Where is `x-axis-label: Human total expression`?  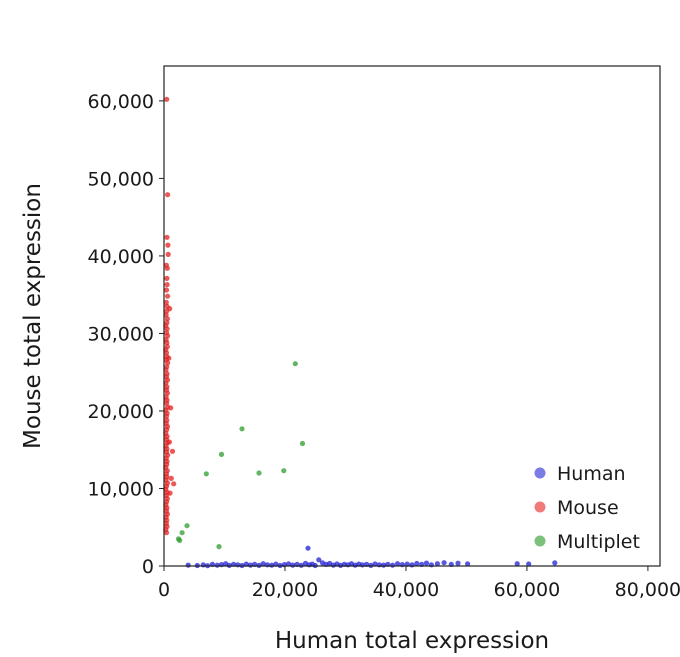
x-axis-label: Human total expression is located at coordinates (412, 641).